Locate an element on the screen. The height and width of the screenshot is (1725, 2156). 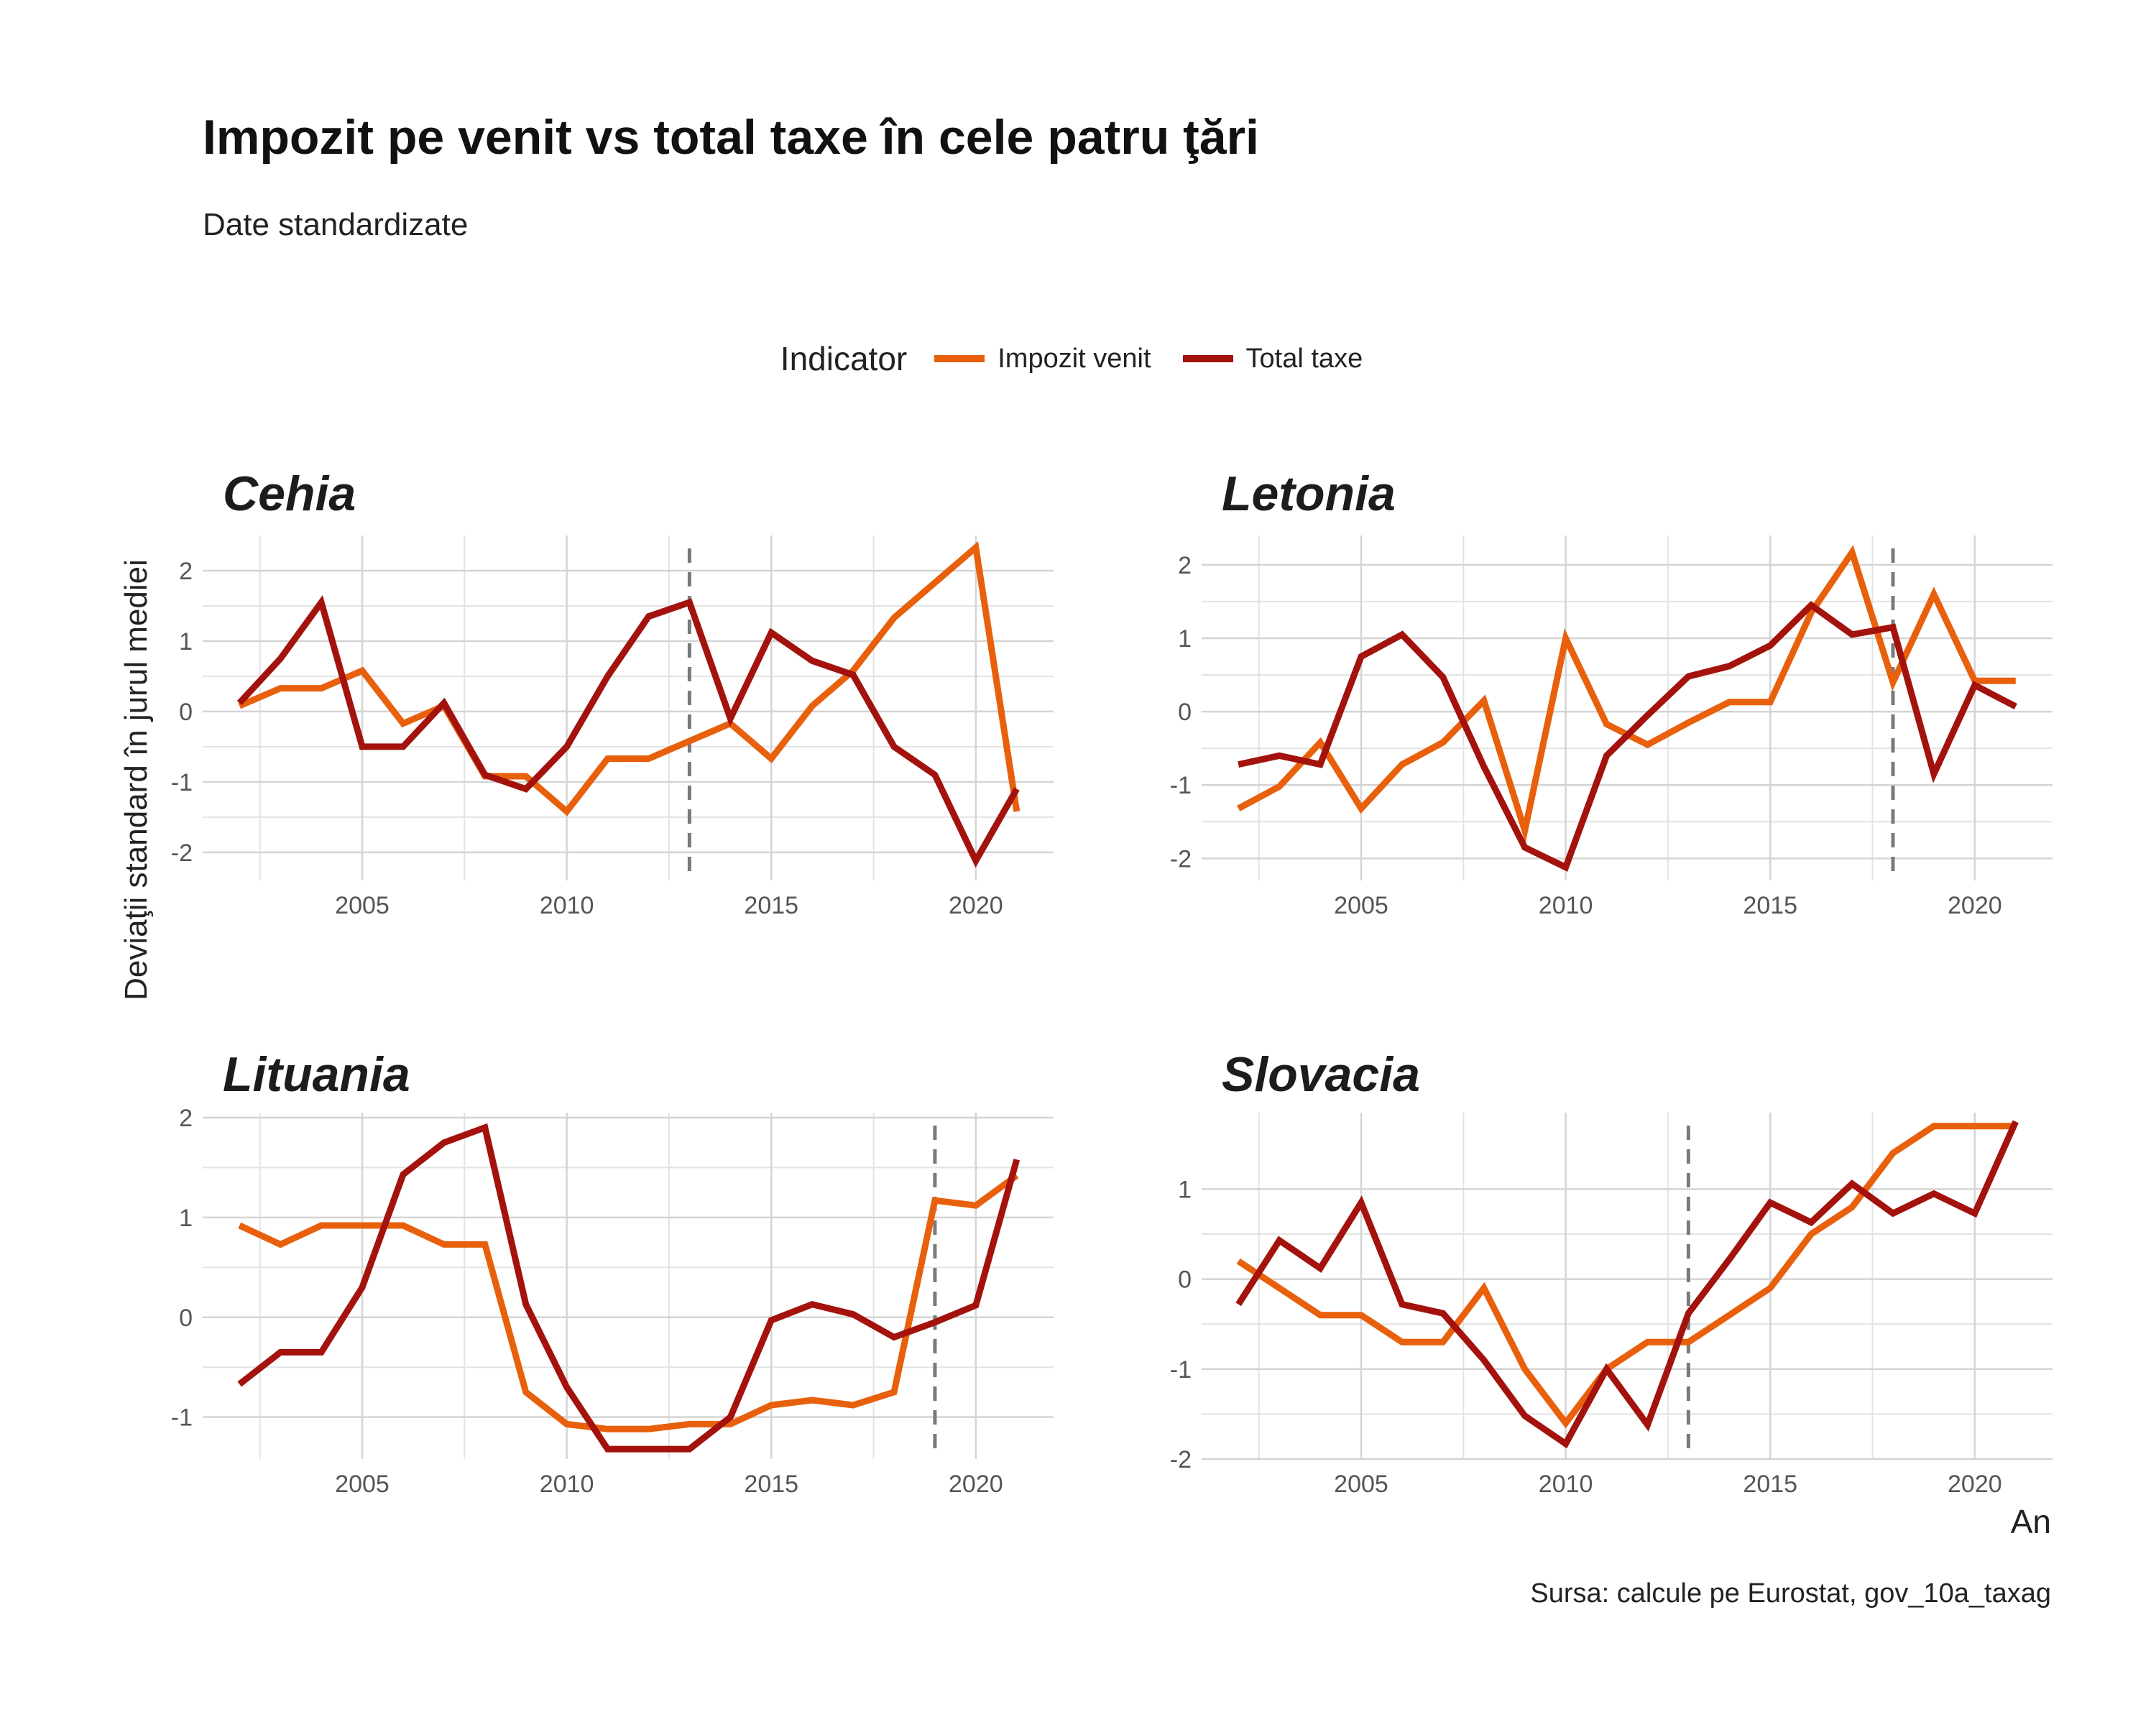
y-tick-label-cehia: 1 is located at coordinates (186, 642).